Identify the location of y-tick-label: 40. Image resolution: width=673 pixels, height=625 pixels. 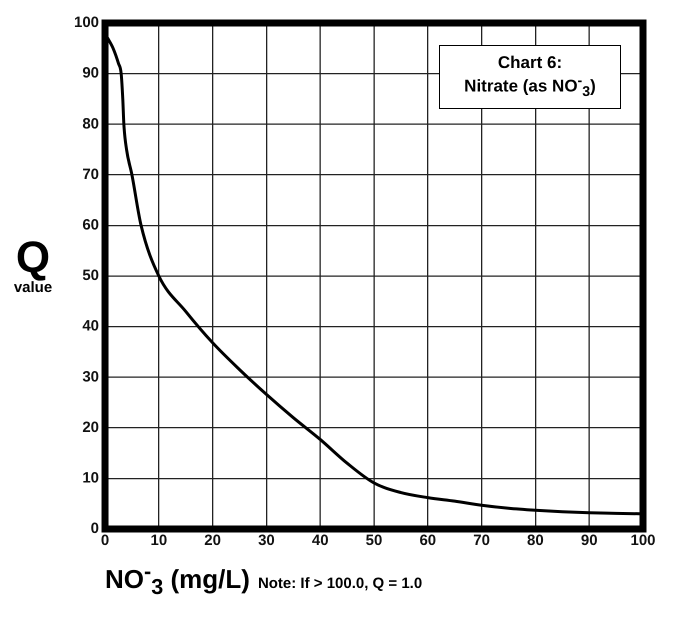
(91, 326).